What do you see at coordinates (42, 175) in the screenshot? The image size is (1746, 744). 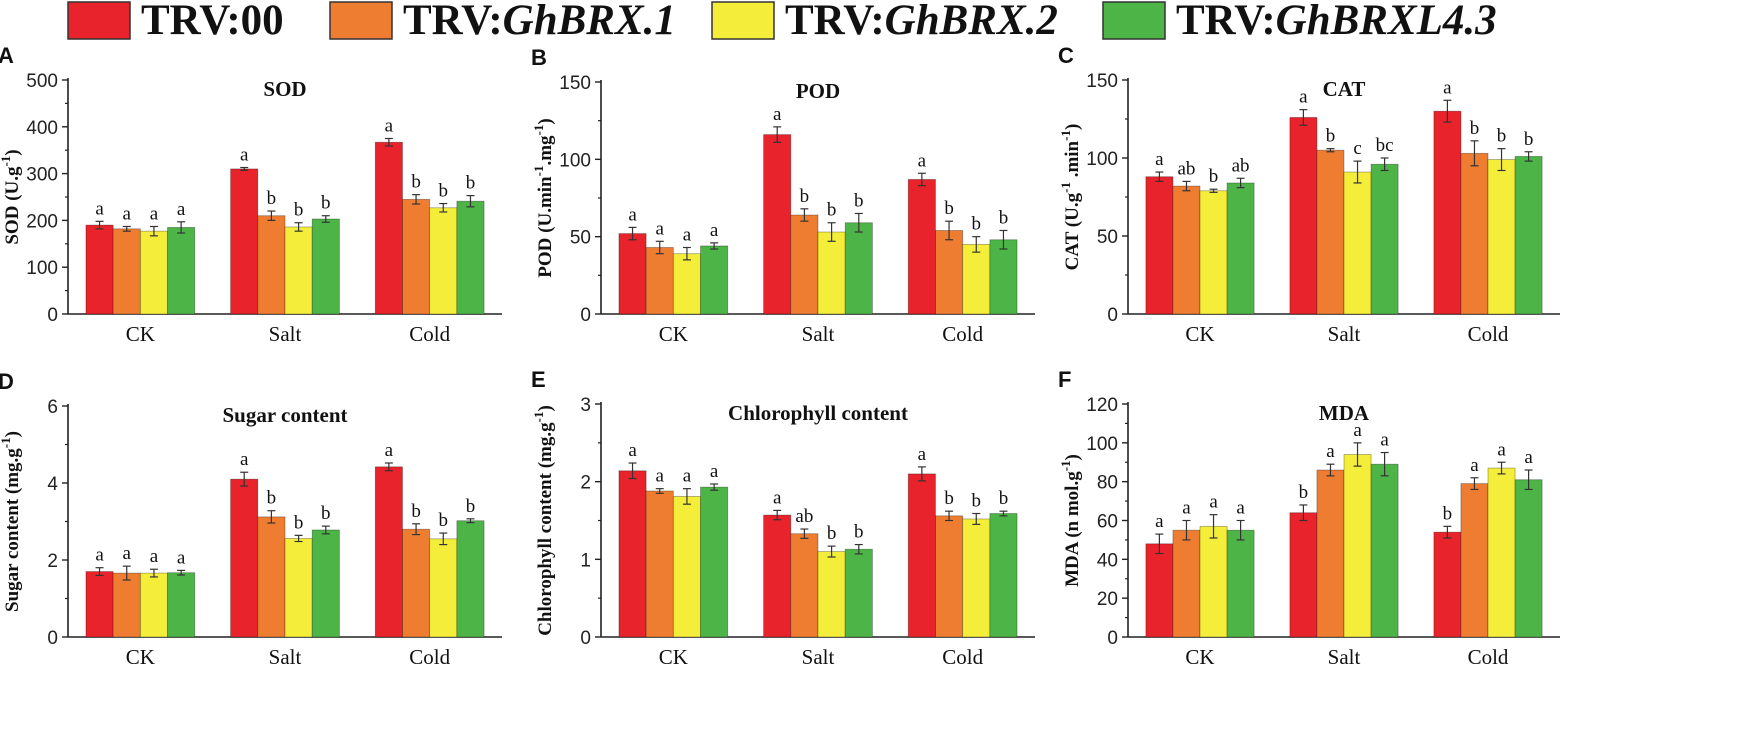 I see `y-tick-label: 300` at bounding box center [42, 175].